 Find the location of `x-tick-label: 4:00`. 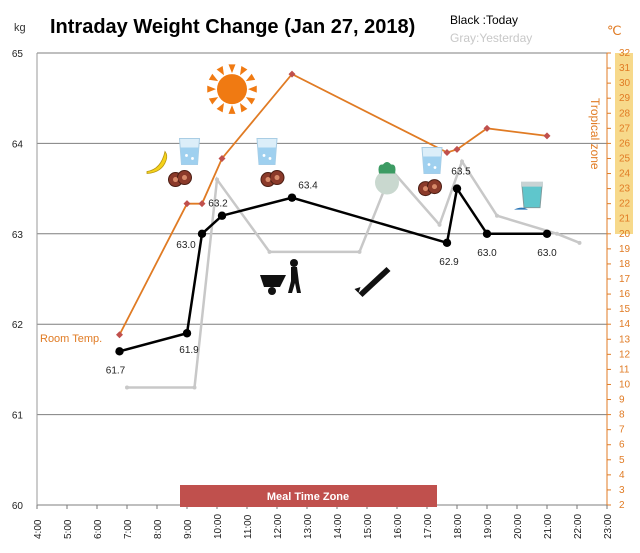

x-tick-label: 4:00 is located at coordinates (38, 529).